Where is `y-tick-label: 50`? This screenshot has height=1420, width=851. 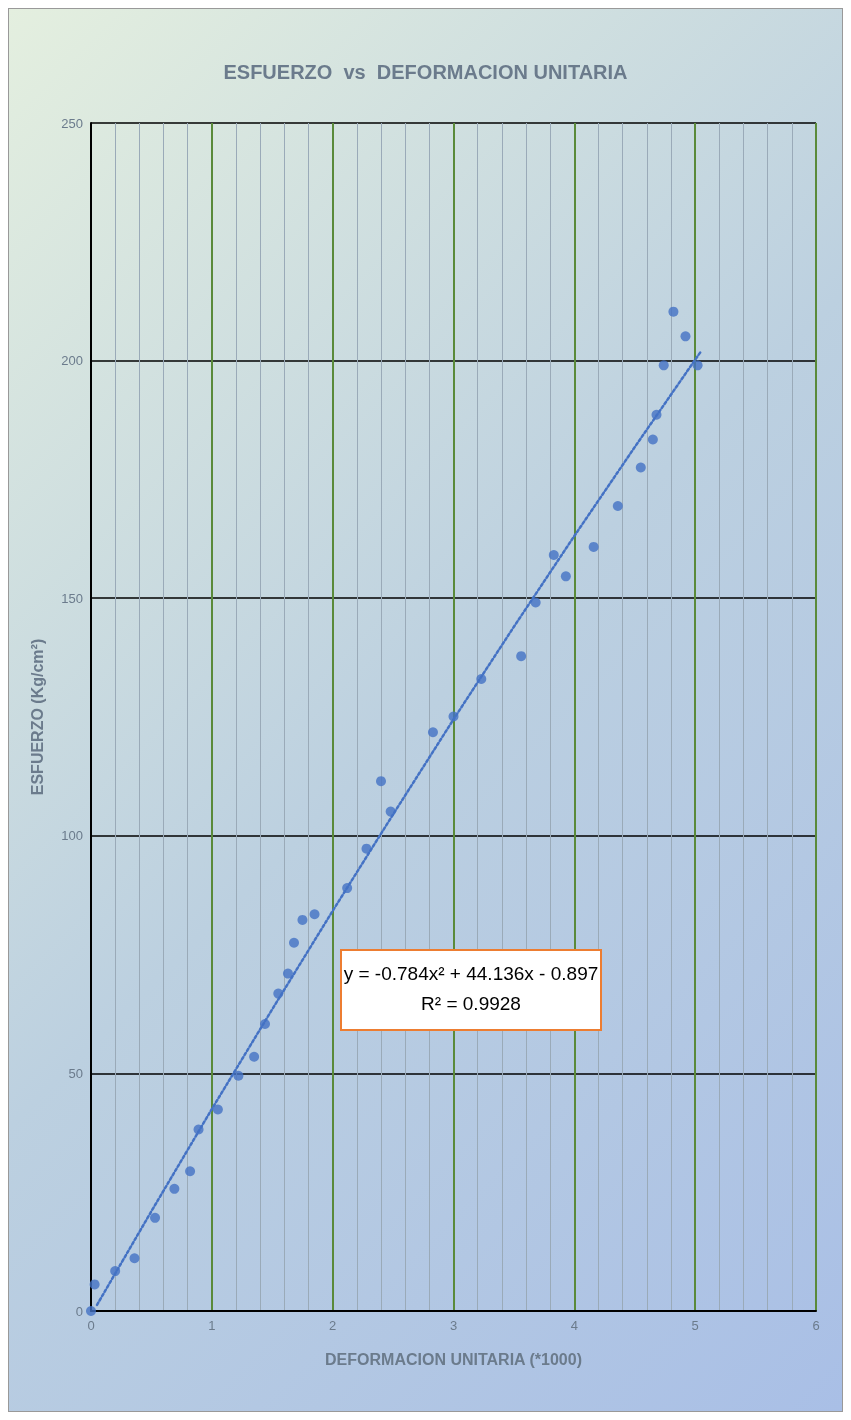 y-tick-label: 50 is located at coordinates (75, 1073).